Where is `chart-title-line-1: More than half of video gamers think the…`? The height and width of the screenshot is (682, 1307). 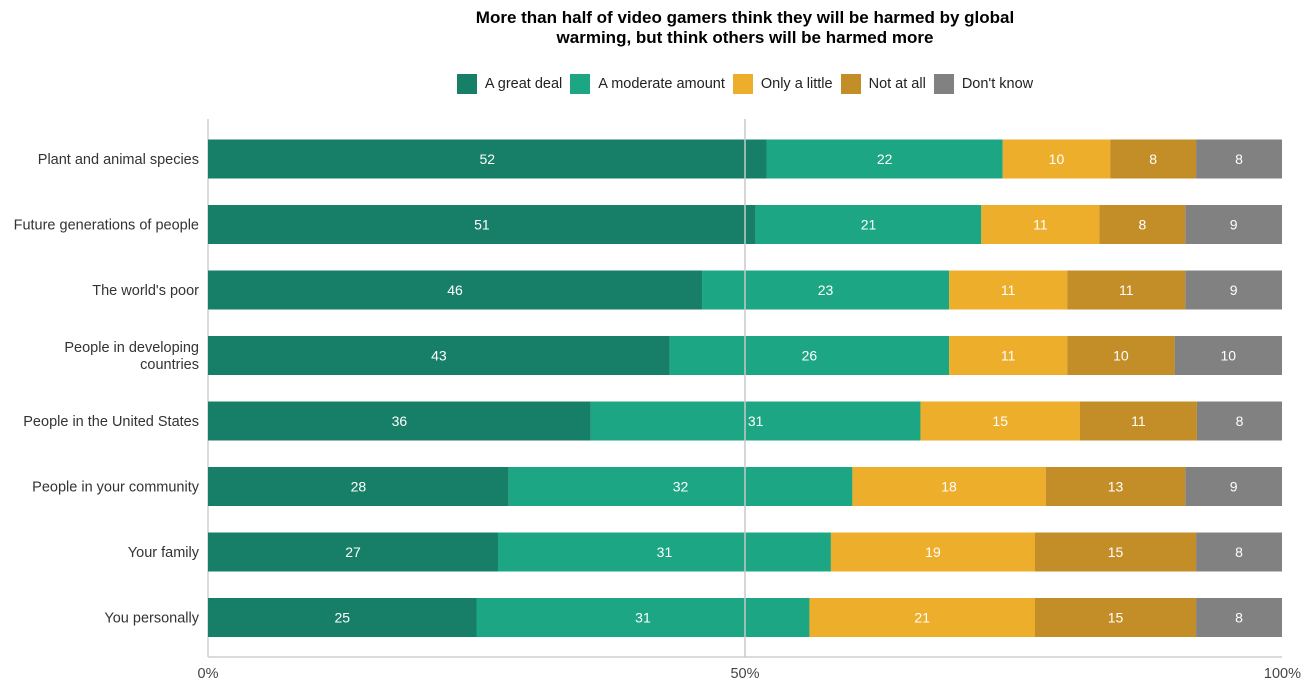
chart-title-line-1: More than half of video gamers think the… is located at coordinates (745, 17).